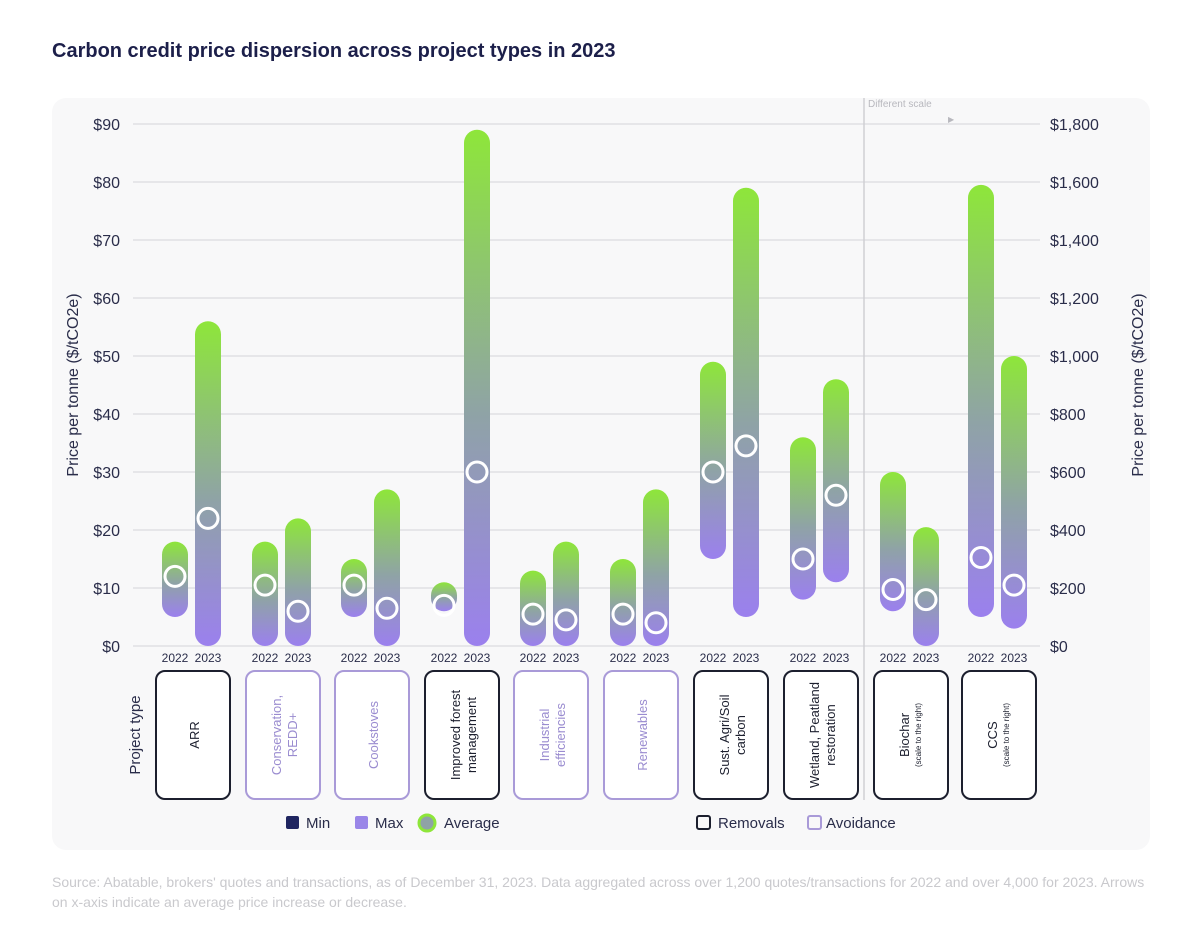 Image resolution: width=1200 pixels, height=944 pixels. What do you see at coordinates (472, 823) in the screenshot?
I see `legend-average-label: Average` at bounding box center [472, 823].